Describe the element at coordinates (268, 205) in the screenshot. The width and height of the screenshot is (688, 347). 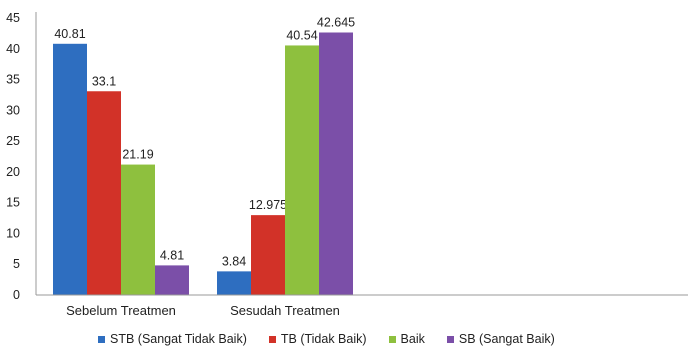
I see `data-label: 12.975` at that location.